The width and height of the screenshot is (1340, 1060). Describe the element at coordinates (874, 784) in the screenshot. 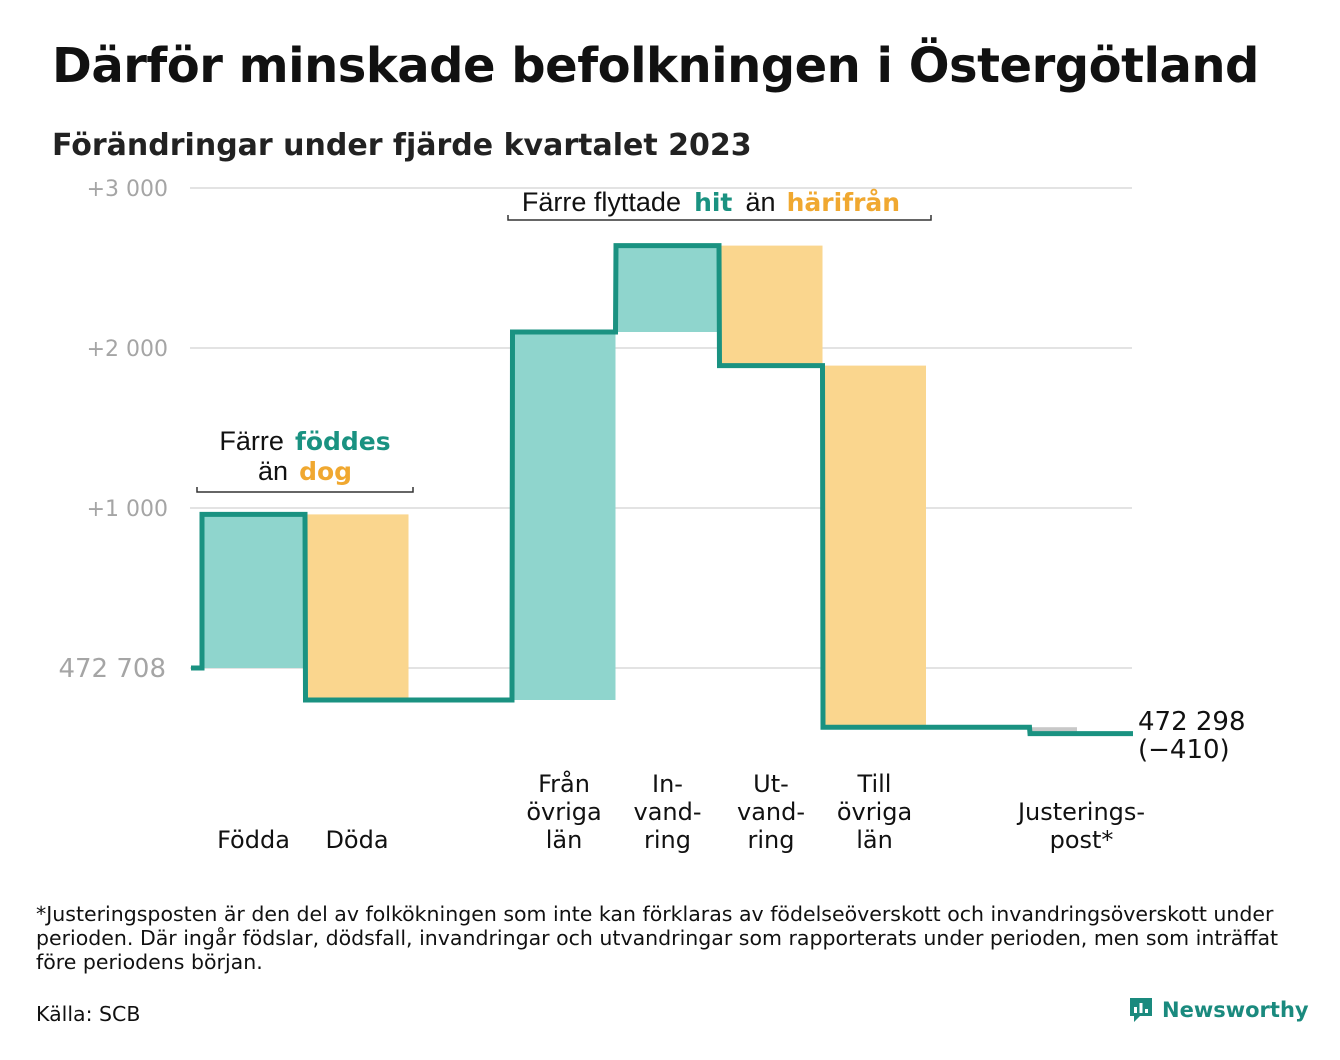

I see `x-axis-label: Till` at that location.